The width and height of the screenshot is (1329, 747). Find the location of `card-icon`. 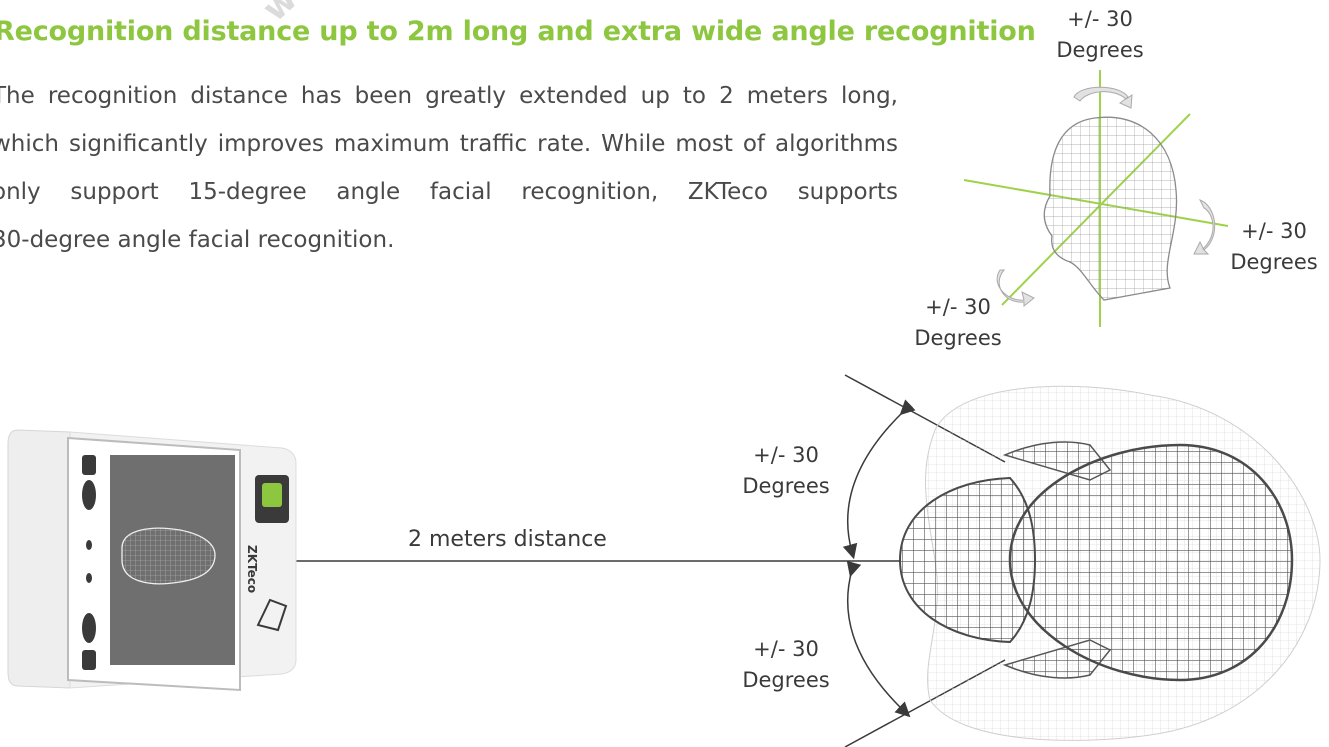

card-icon is located at coordinates (272, 615).